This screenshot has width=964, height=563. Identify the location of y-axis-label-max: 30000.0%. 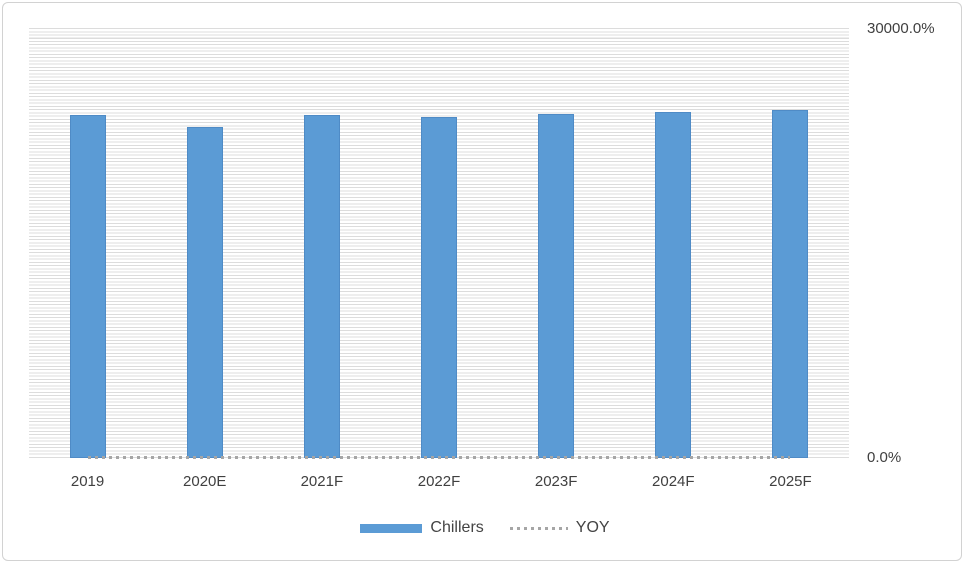
(901, 28).